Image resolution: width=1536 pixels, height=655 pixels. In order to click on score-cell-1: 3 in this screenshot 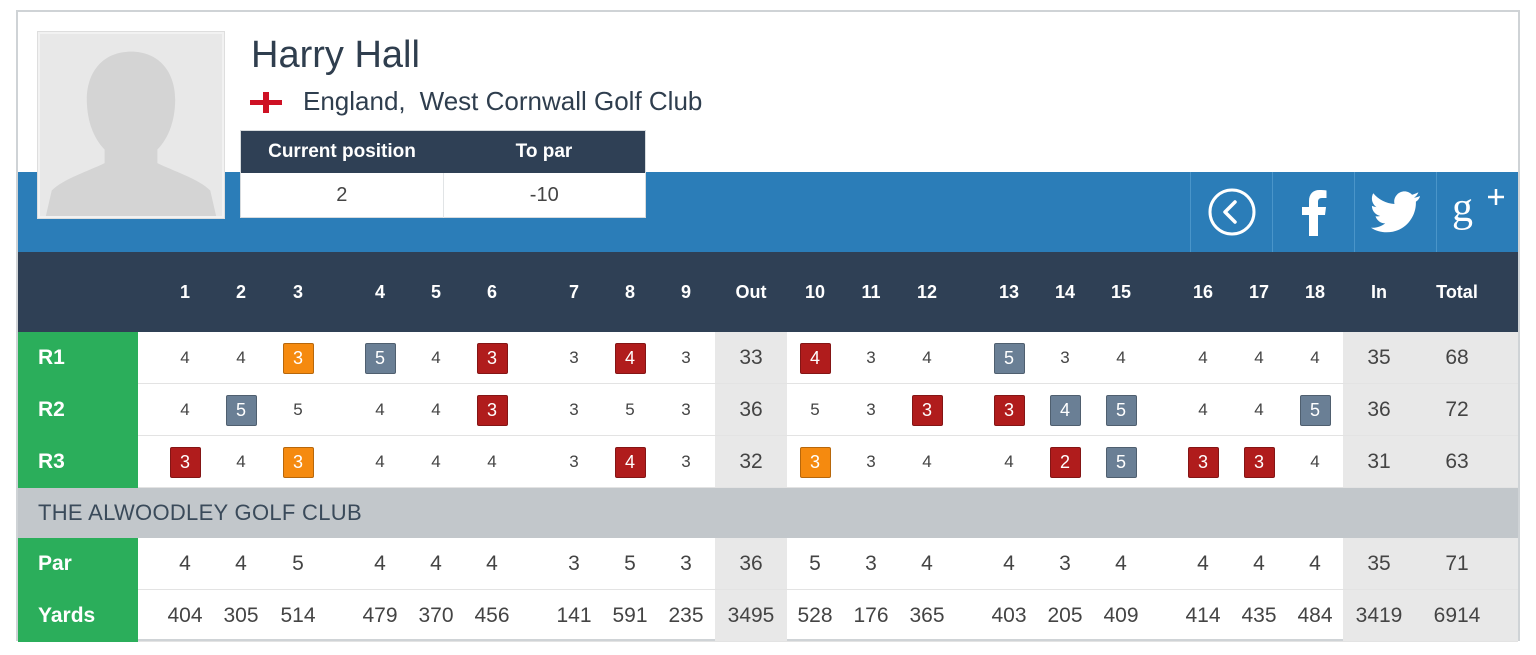, I will do `click(185, 462)`.